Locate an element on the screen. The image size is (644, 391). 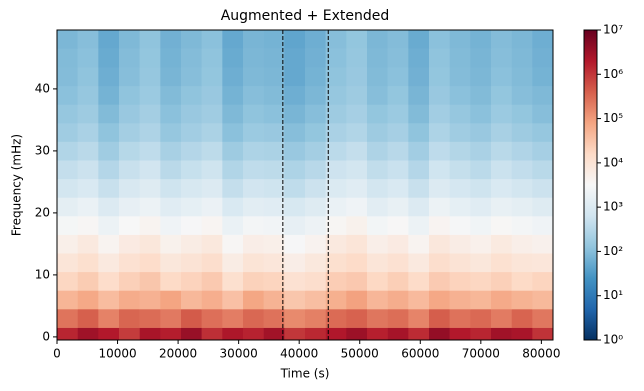
y-tick-label: 40 is located at coordinates (42, 88).